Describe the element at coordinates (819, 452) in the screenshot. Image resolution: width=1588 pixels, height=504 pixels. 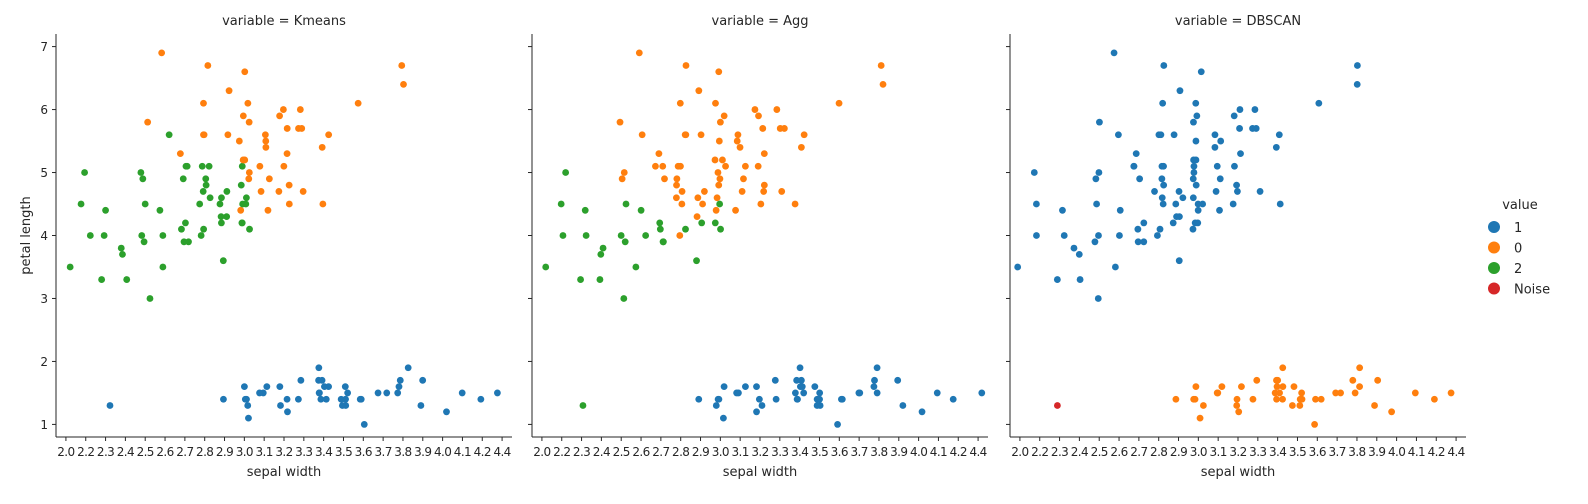
I see `x-tick-label: 3.5` at that location.